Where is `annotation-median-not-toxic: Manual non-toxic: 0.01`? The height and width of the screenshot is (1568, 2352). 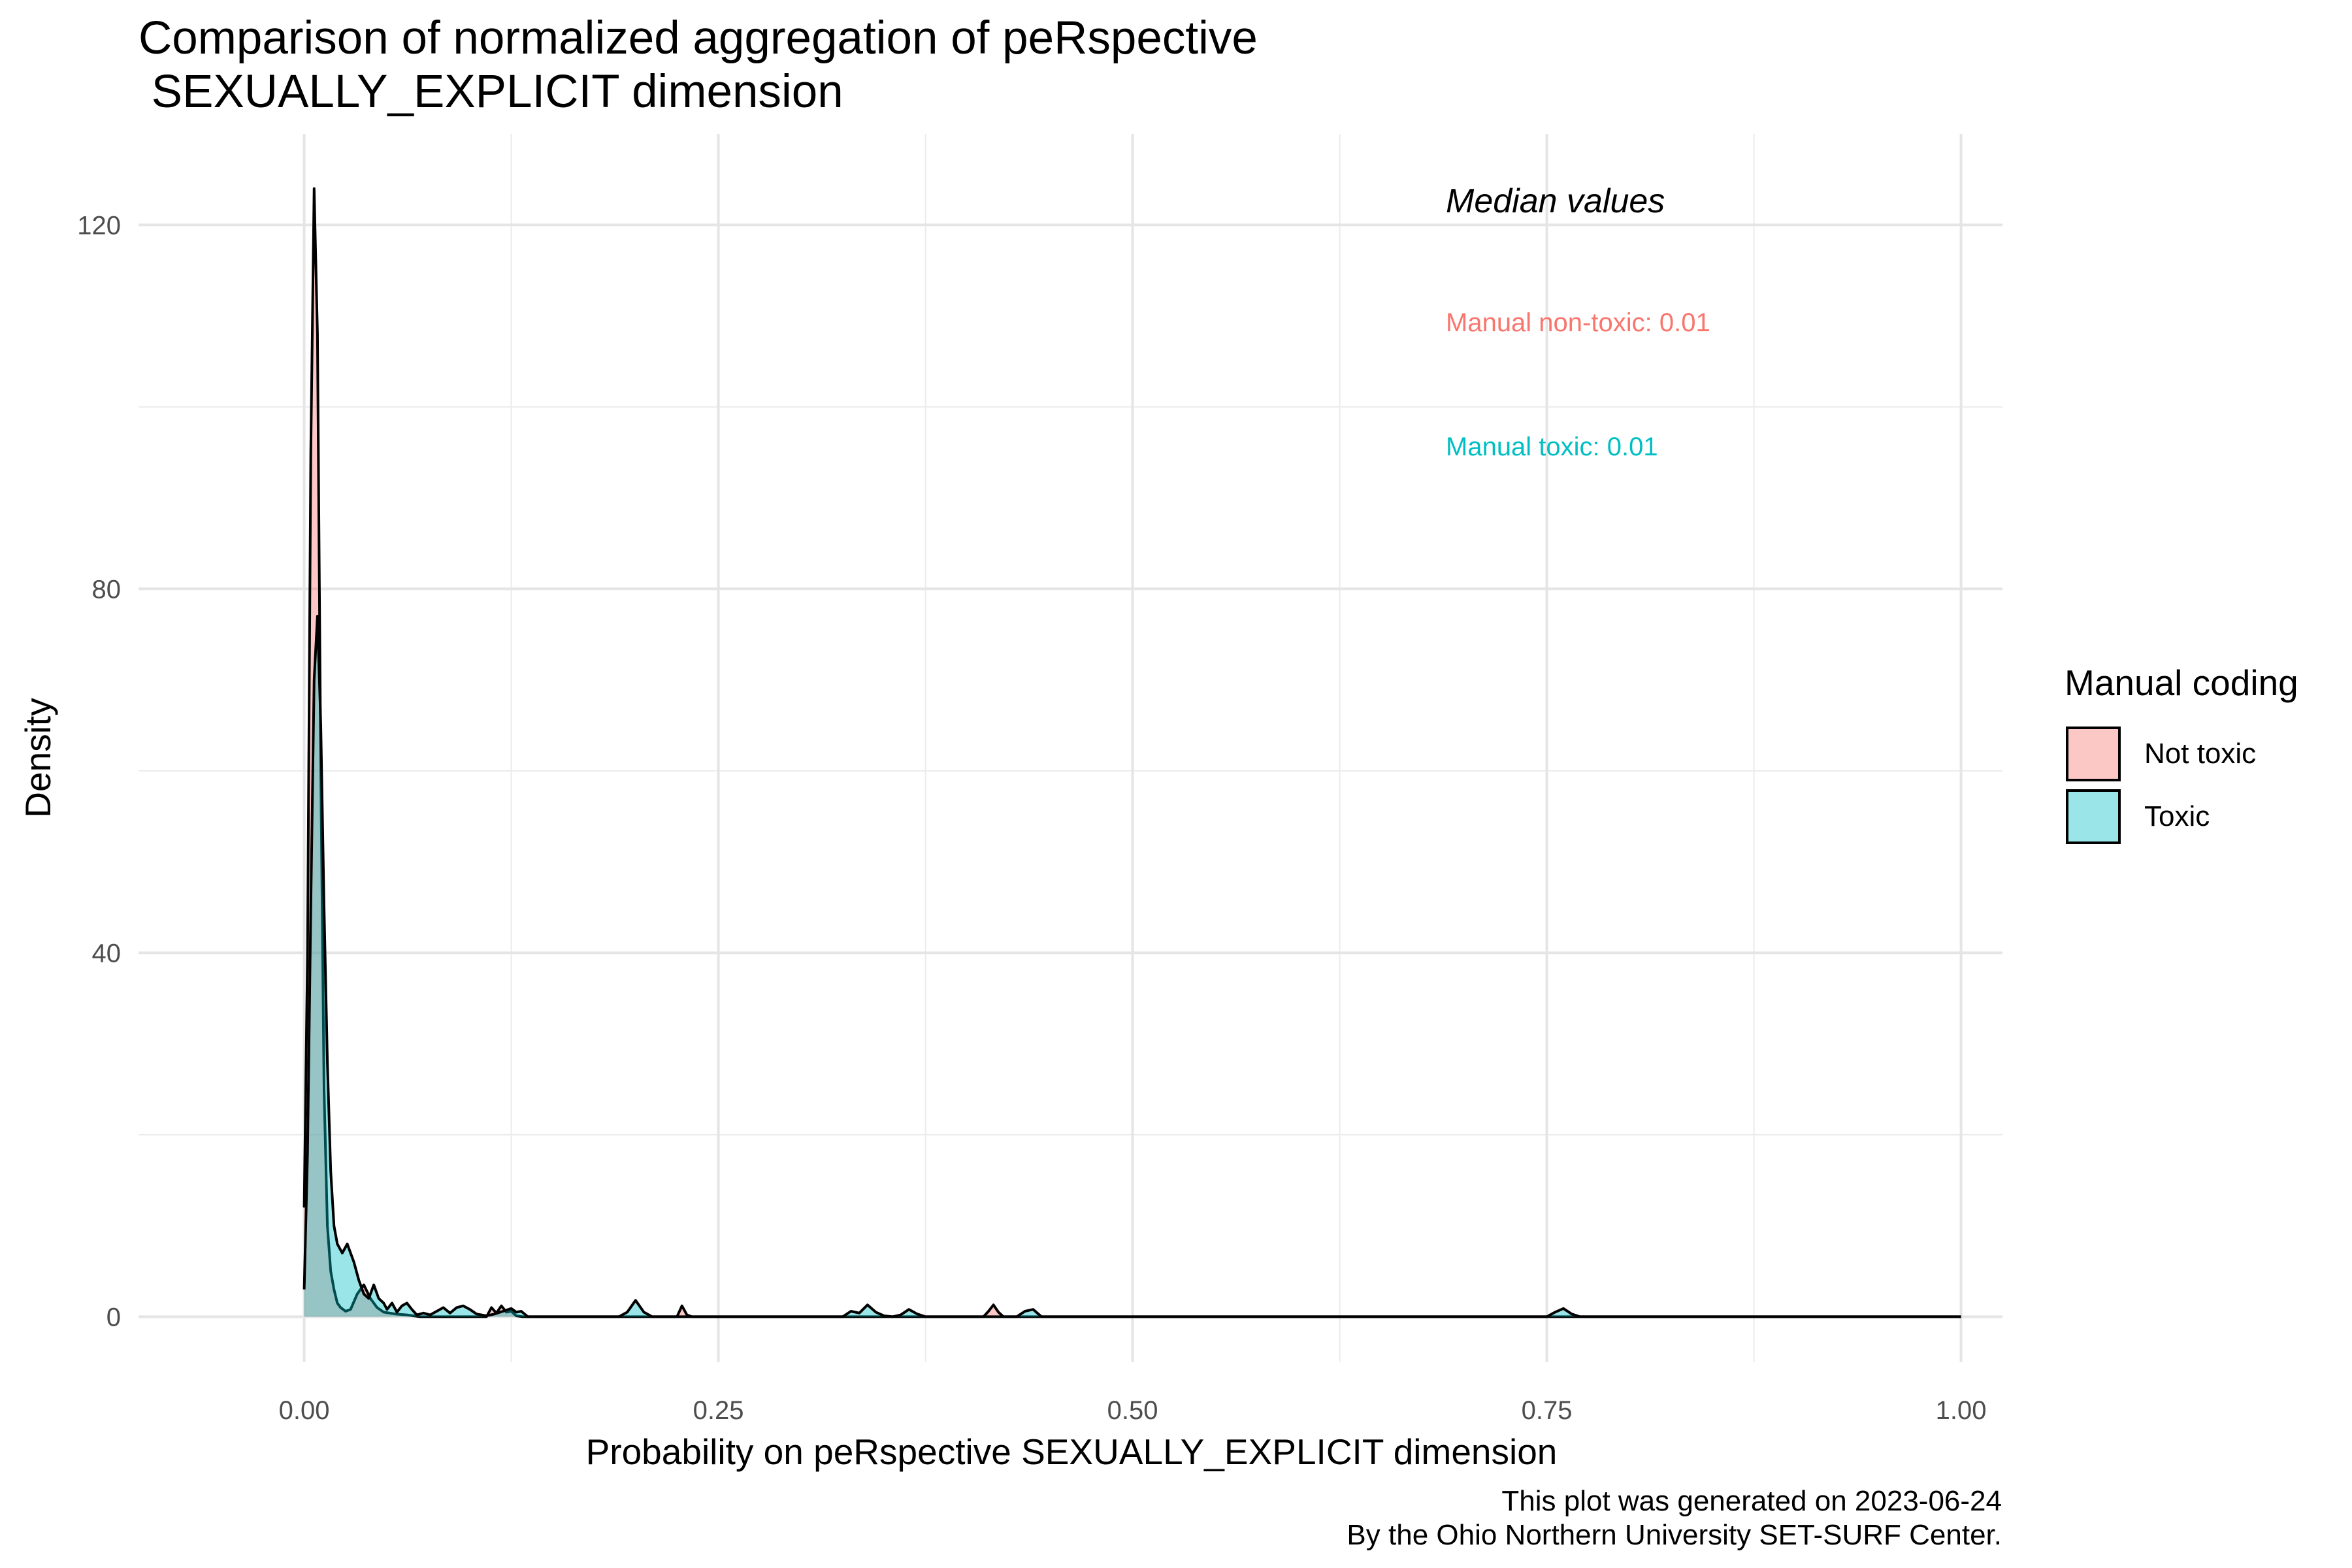
annotation-median-not-toxic: Manual non-toxic: 0.01 is located at coordinates (1578, 322).